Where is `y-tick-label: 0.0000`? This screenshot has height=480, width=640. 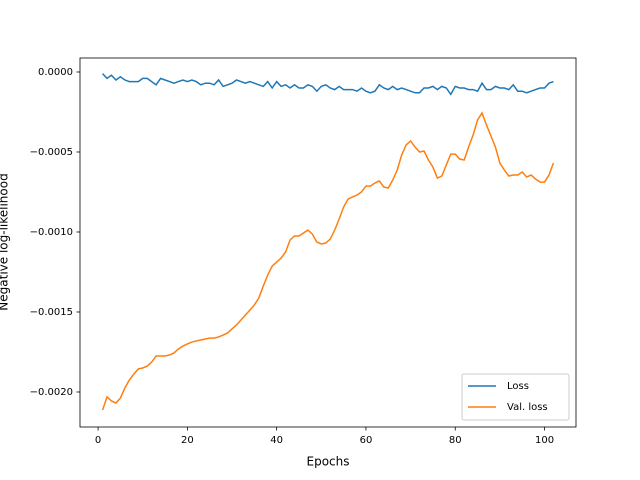
y-tick-label: 0.0000 is located at coordinates (55, 72).